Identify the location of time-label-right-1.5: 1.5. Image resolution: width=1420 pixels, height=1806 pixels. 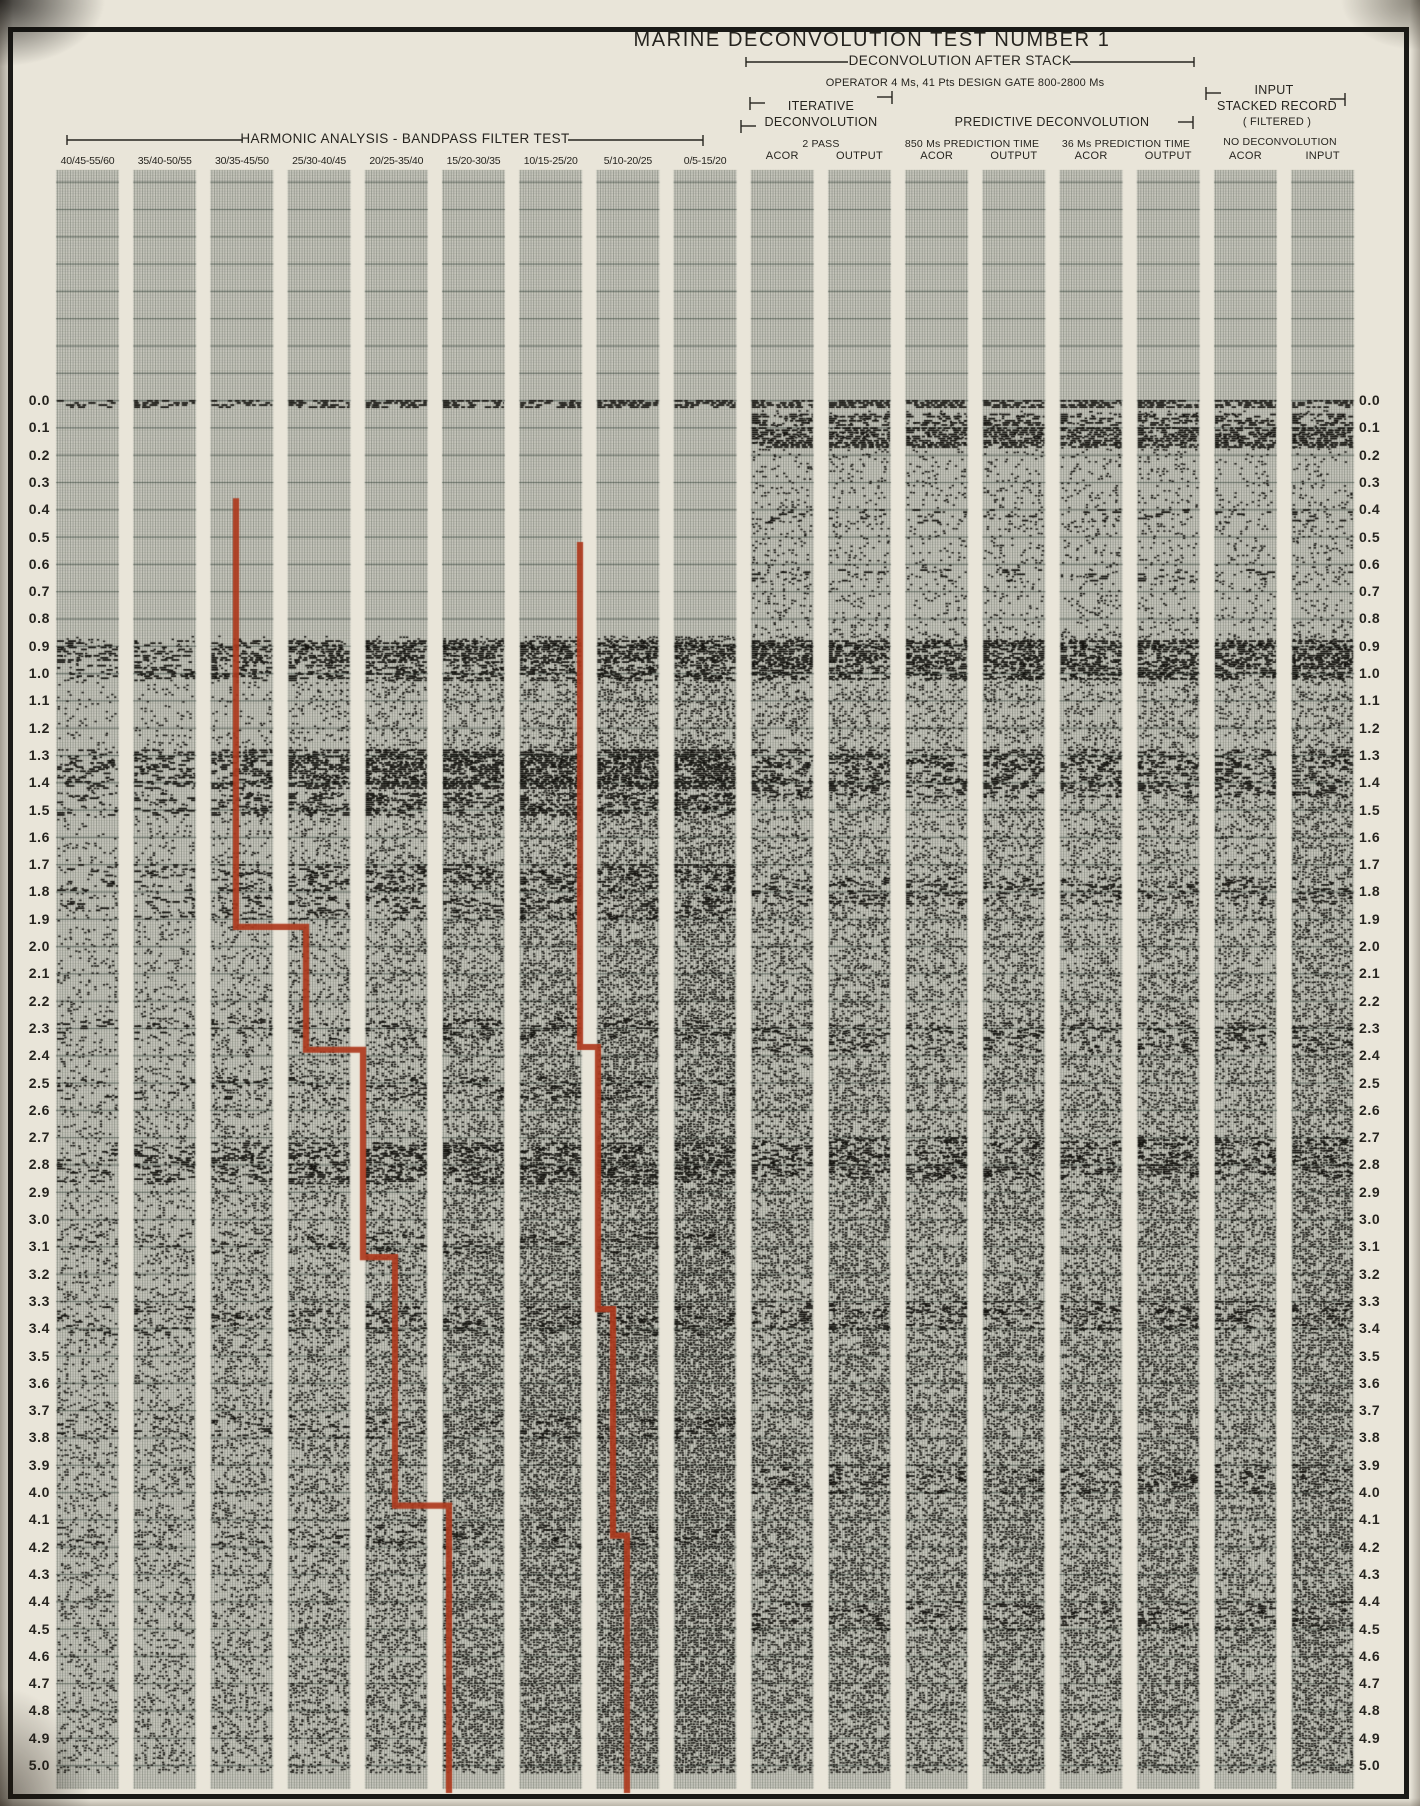
(1370, 809).